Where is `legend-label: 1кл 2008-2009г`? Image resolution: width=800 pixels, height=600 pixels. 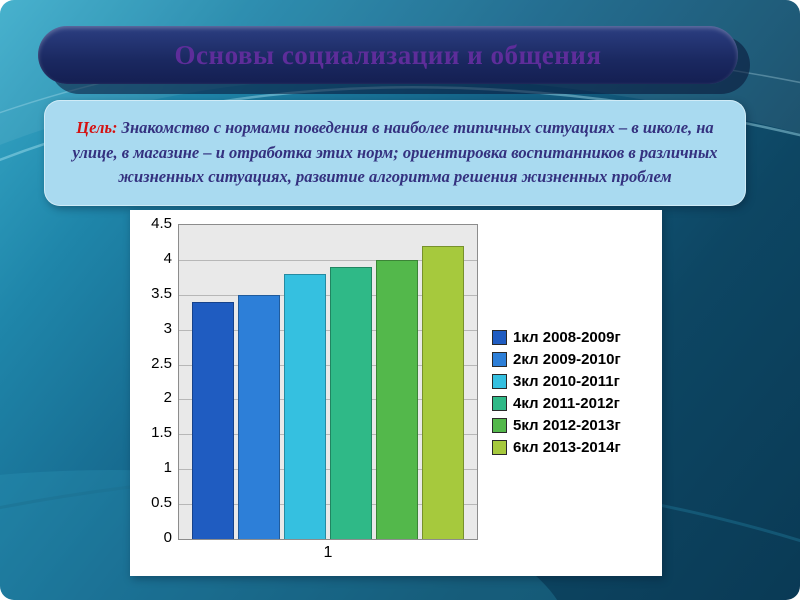
legend-label: 1кл 2008-2009г is located at coordinates (567, 337).